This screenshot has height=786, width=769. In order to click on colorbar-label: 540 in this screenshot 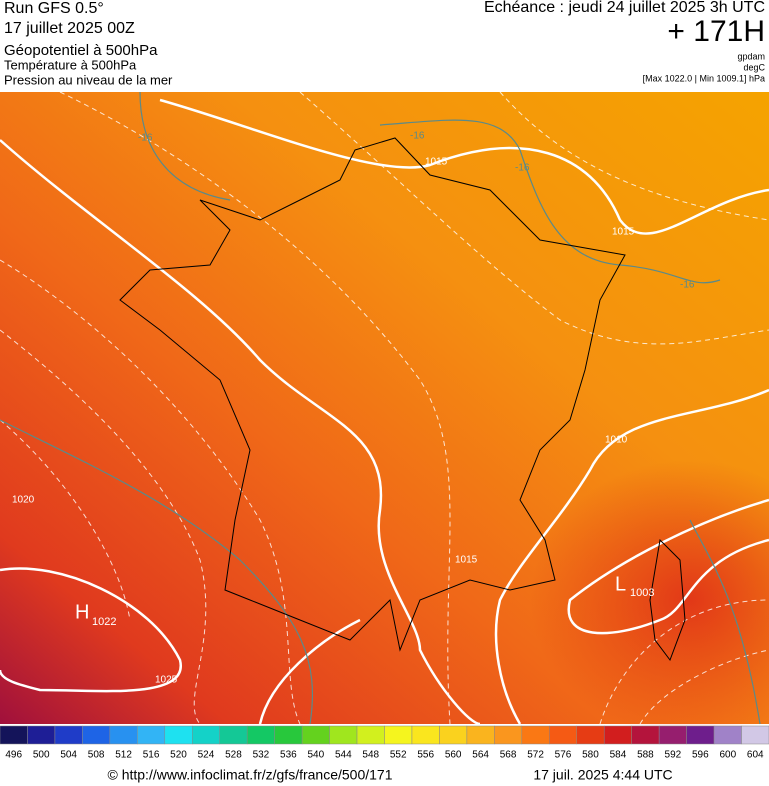, I will do `click(315, 755)`.